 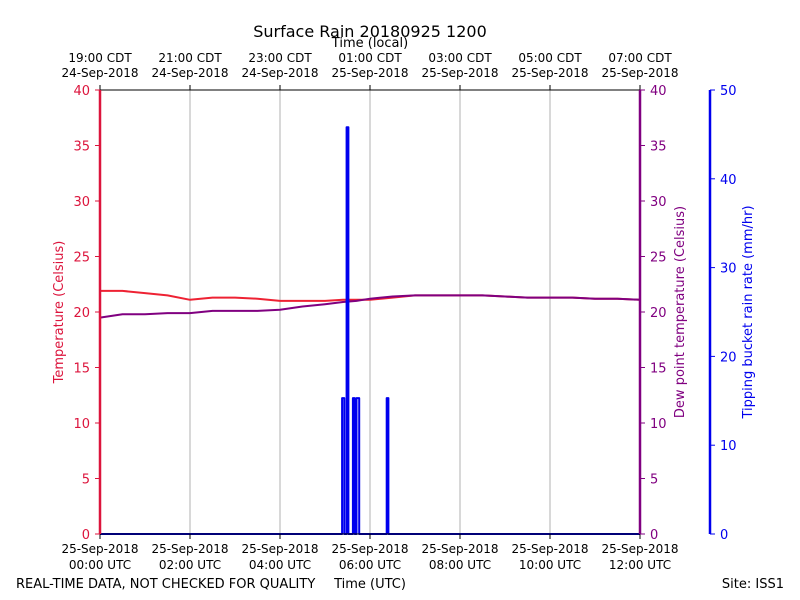 I want to click on y-right1-tick-label: 10, so click(x=658, y=424).